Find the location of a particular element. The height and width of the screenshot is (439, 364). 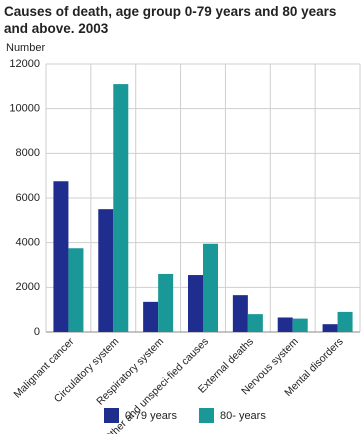

legend-label: 80- years is located at coordinates (243, 416).